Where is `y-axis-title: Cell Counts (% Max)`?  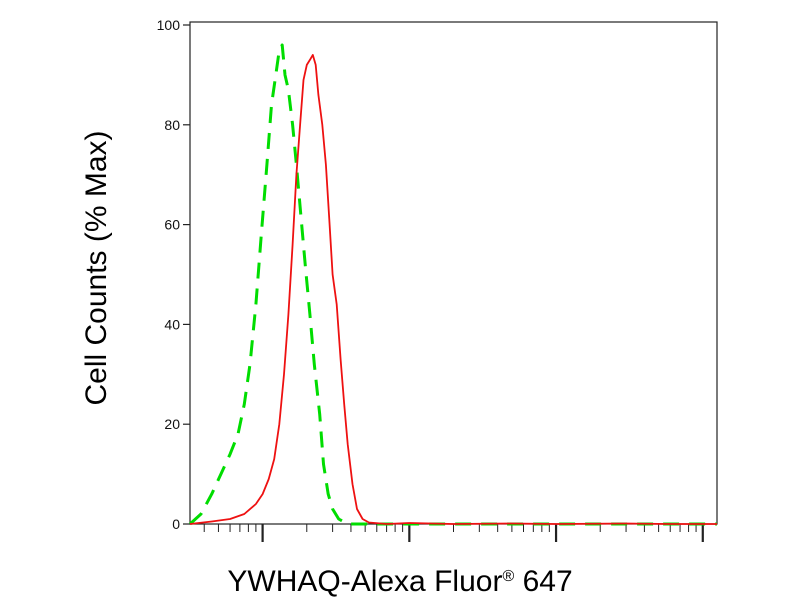 y-axis-title: Cell Counts (% Max) is located at coordinates (96, 267).